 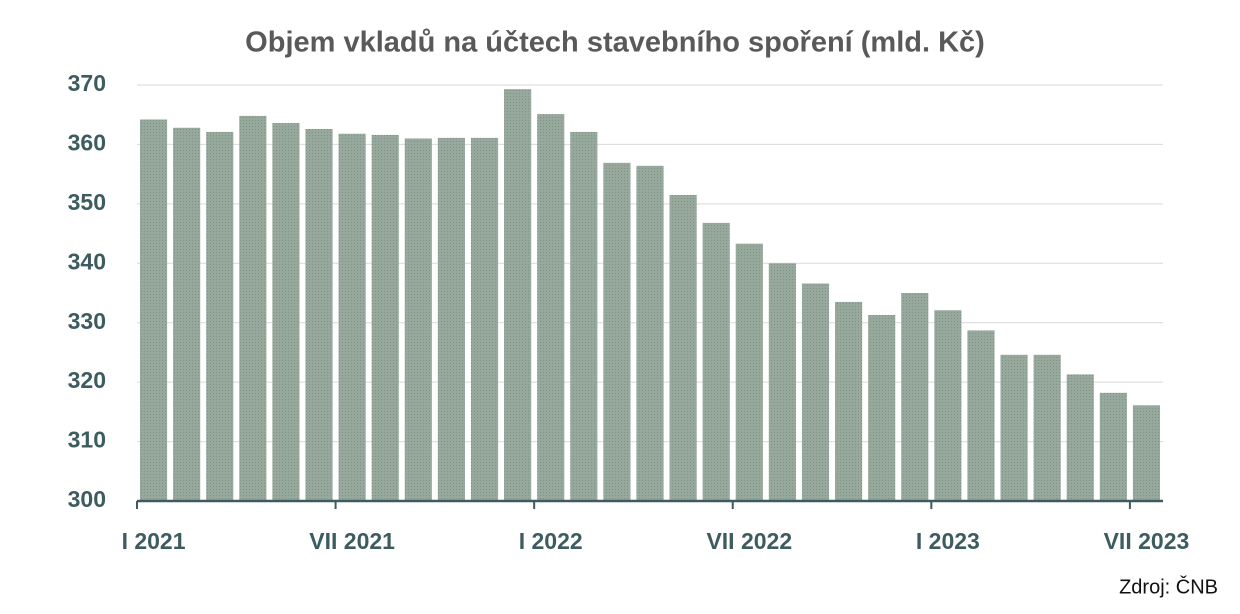 What do you see at coordinates (87, 499) in the screenshot?
I see `y-tick-label: 300` at bounding box center [87, 499].